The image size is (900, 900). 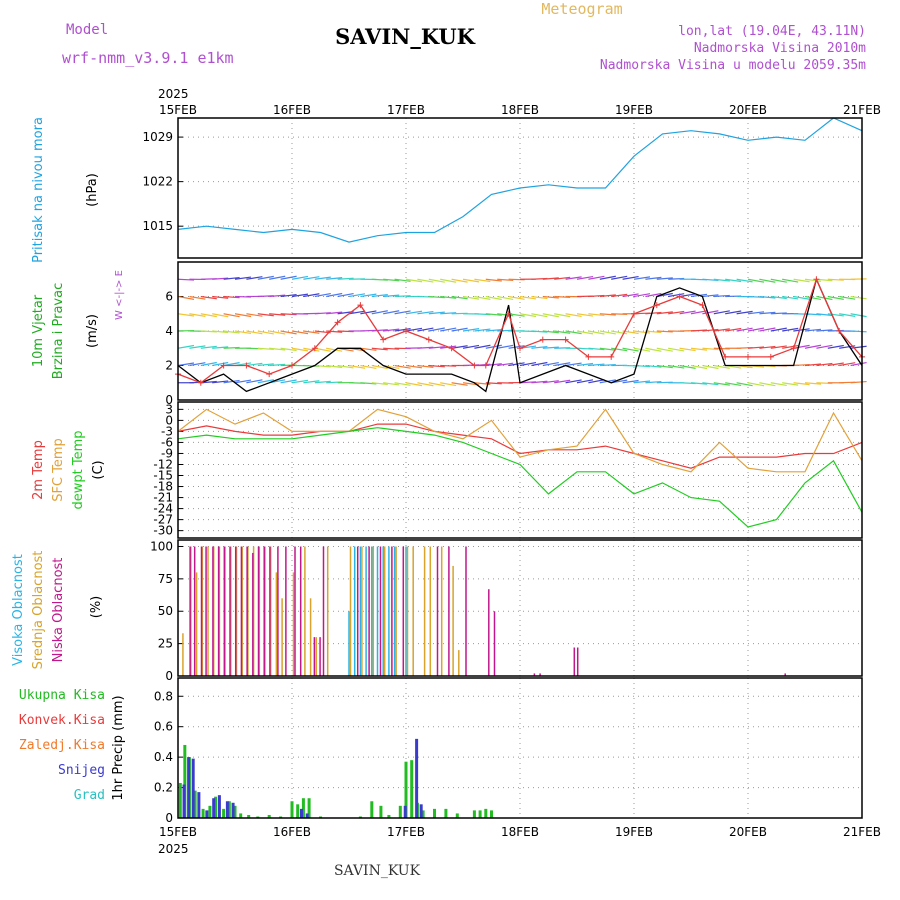 What do you see at coordinates (163, 487) in the screenshot?
I see `y-tick-label: -18` at bounding box center [163, 487].